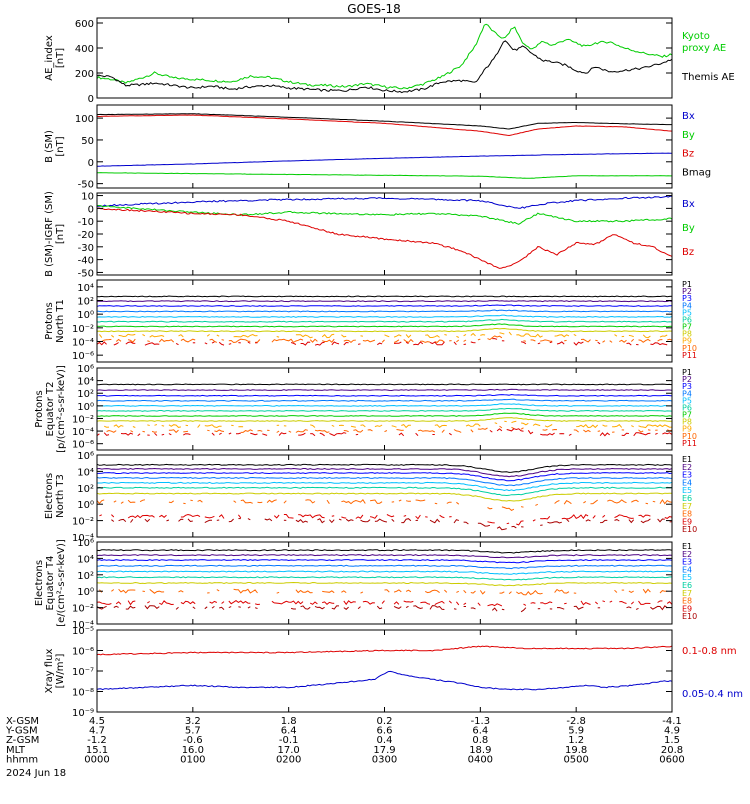 The height and width of the screenshot is (804, 750). I want to click on y-axis-label: AE_index, so click(49, 58).